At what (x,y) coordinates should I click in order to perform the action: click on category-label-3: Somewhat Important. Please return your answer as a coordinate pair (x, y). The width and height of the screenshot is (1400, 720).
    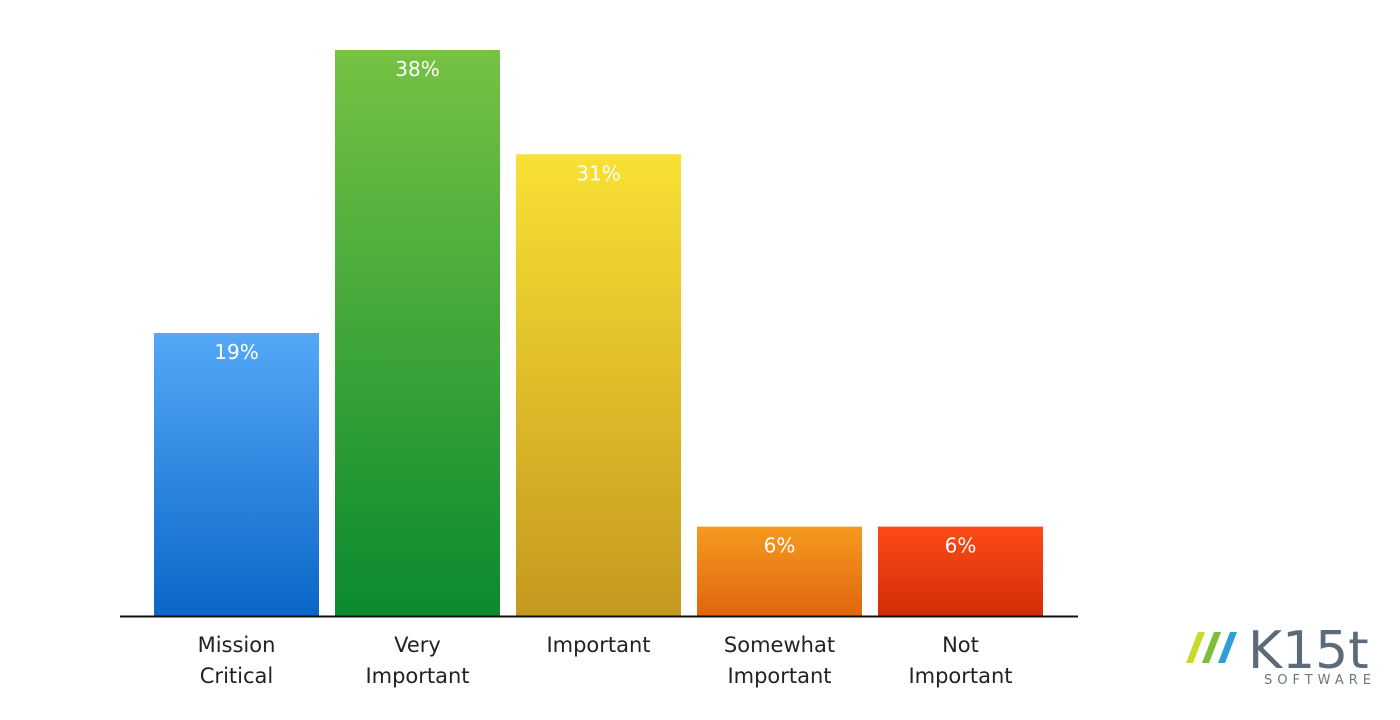
    Looking at the image, I should click on (779, 660).